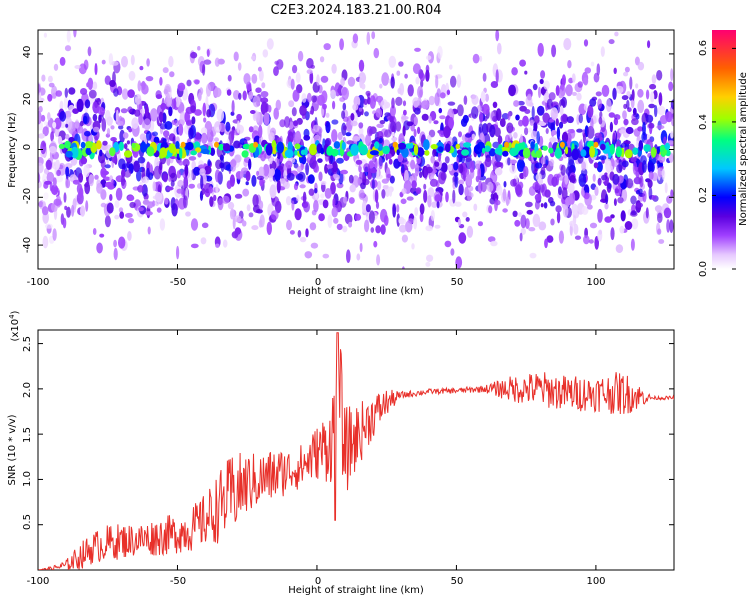  I want to click on snr-x-tick-label: 50, so click(457, 581).